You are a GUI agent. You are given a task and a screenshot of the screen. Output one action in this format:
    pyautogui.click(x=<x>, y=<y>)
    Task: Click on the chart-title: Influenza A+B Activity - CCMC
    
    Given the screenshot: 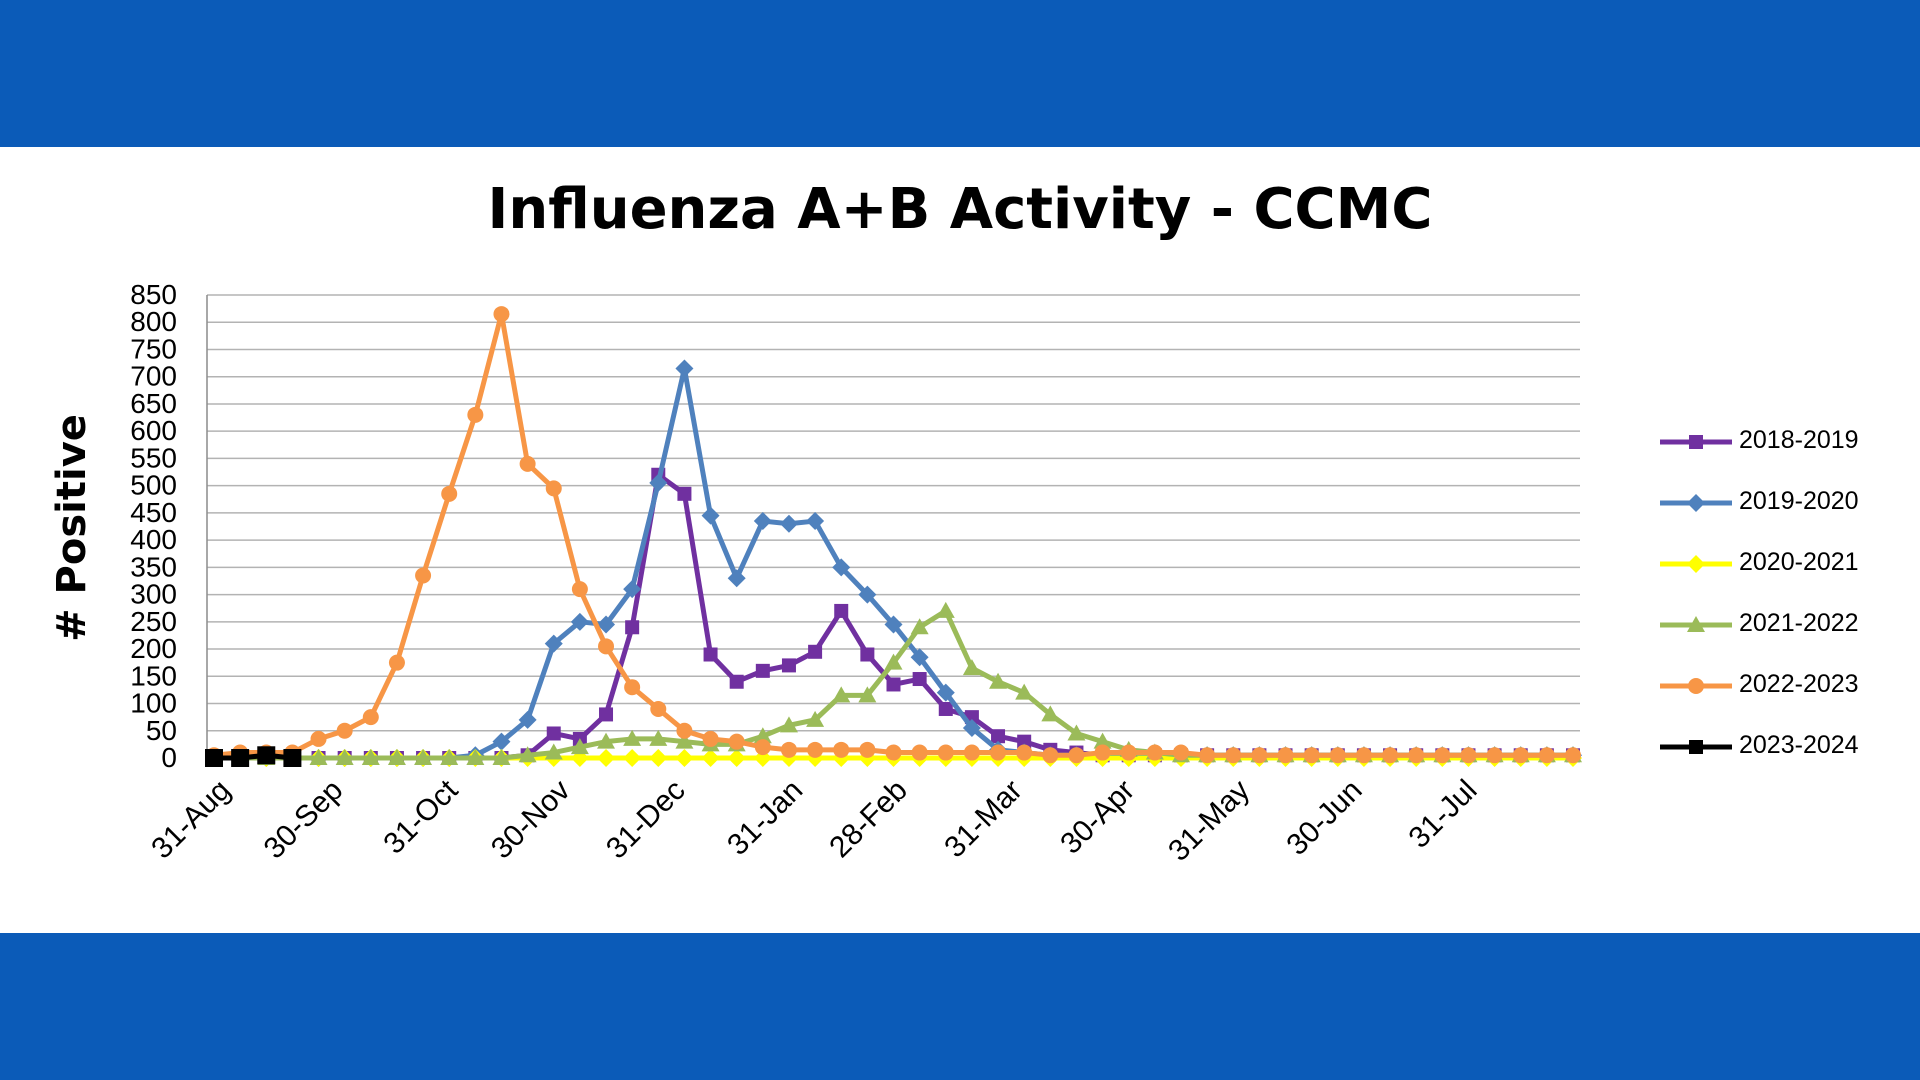 What is the action you would take?
    pyautogui.click(x=960, y=209)
    